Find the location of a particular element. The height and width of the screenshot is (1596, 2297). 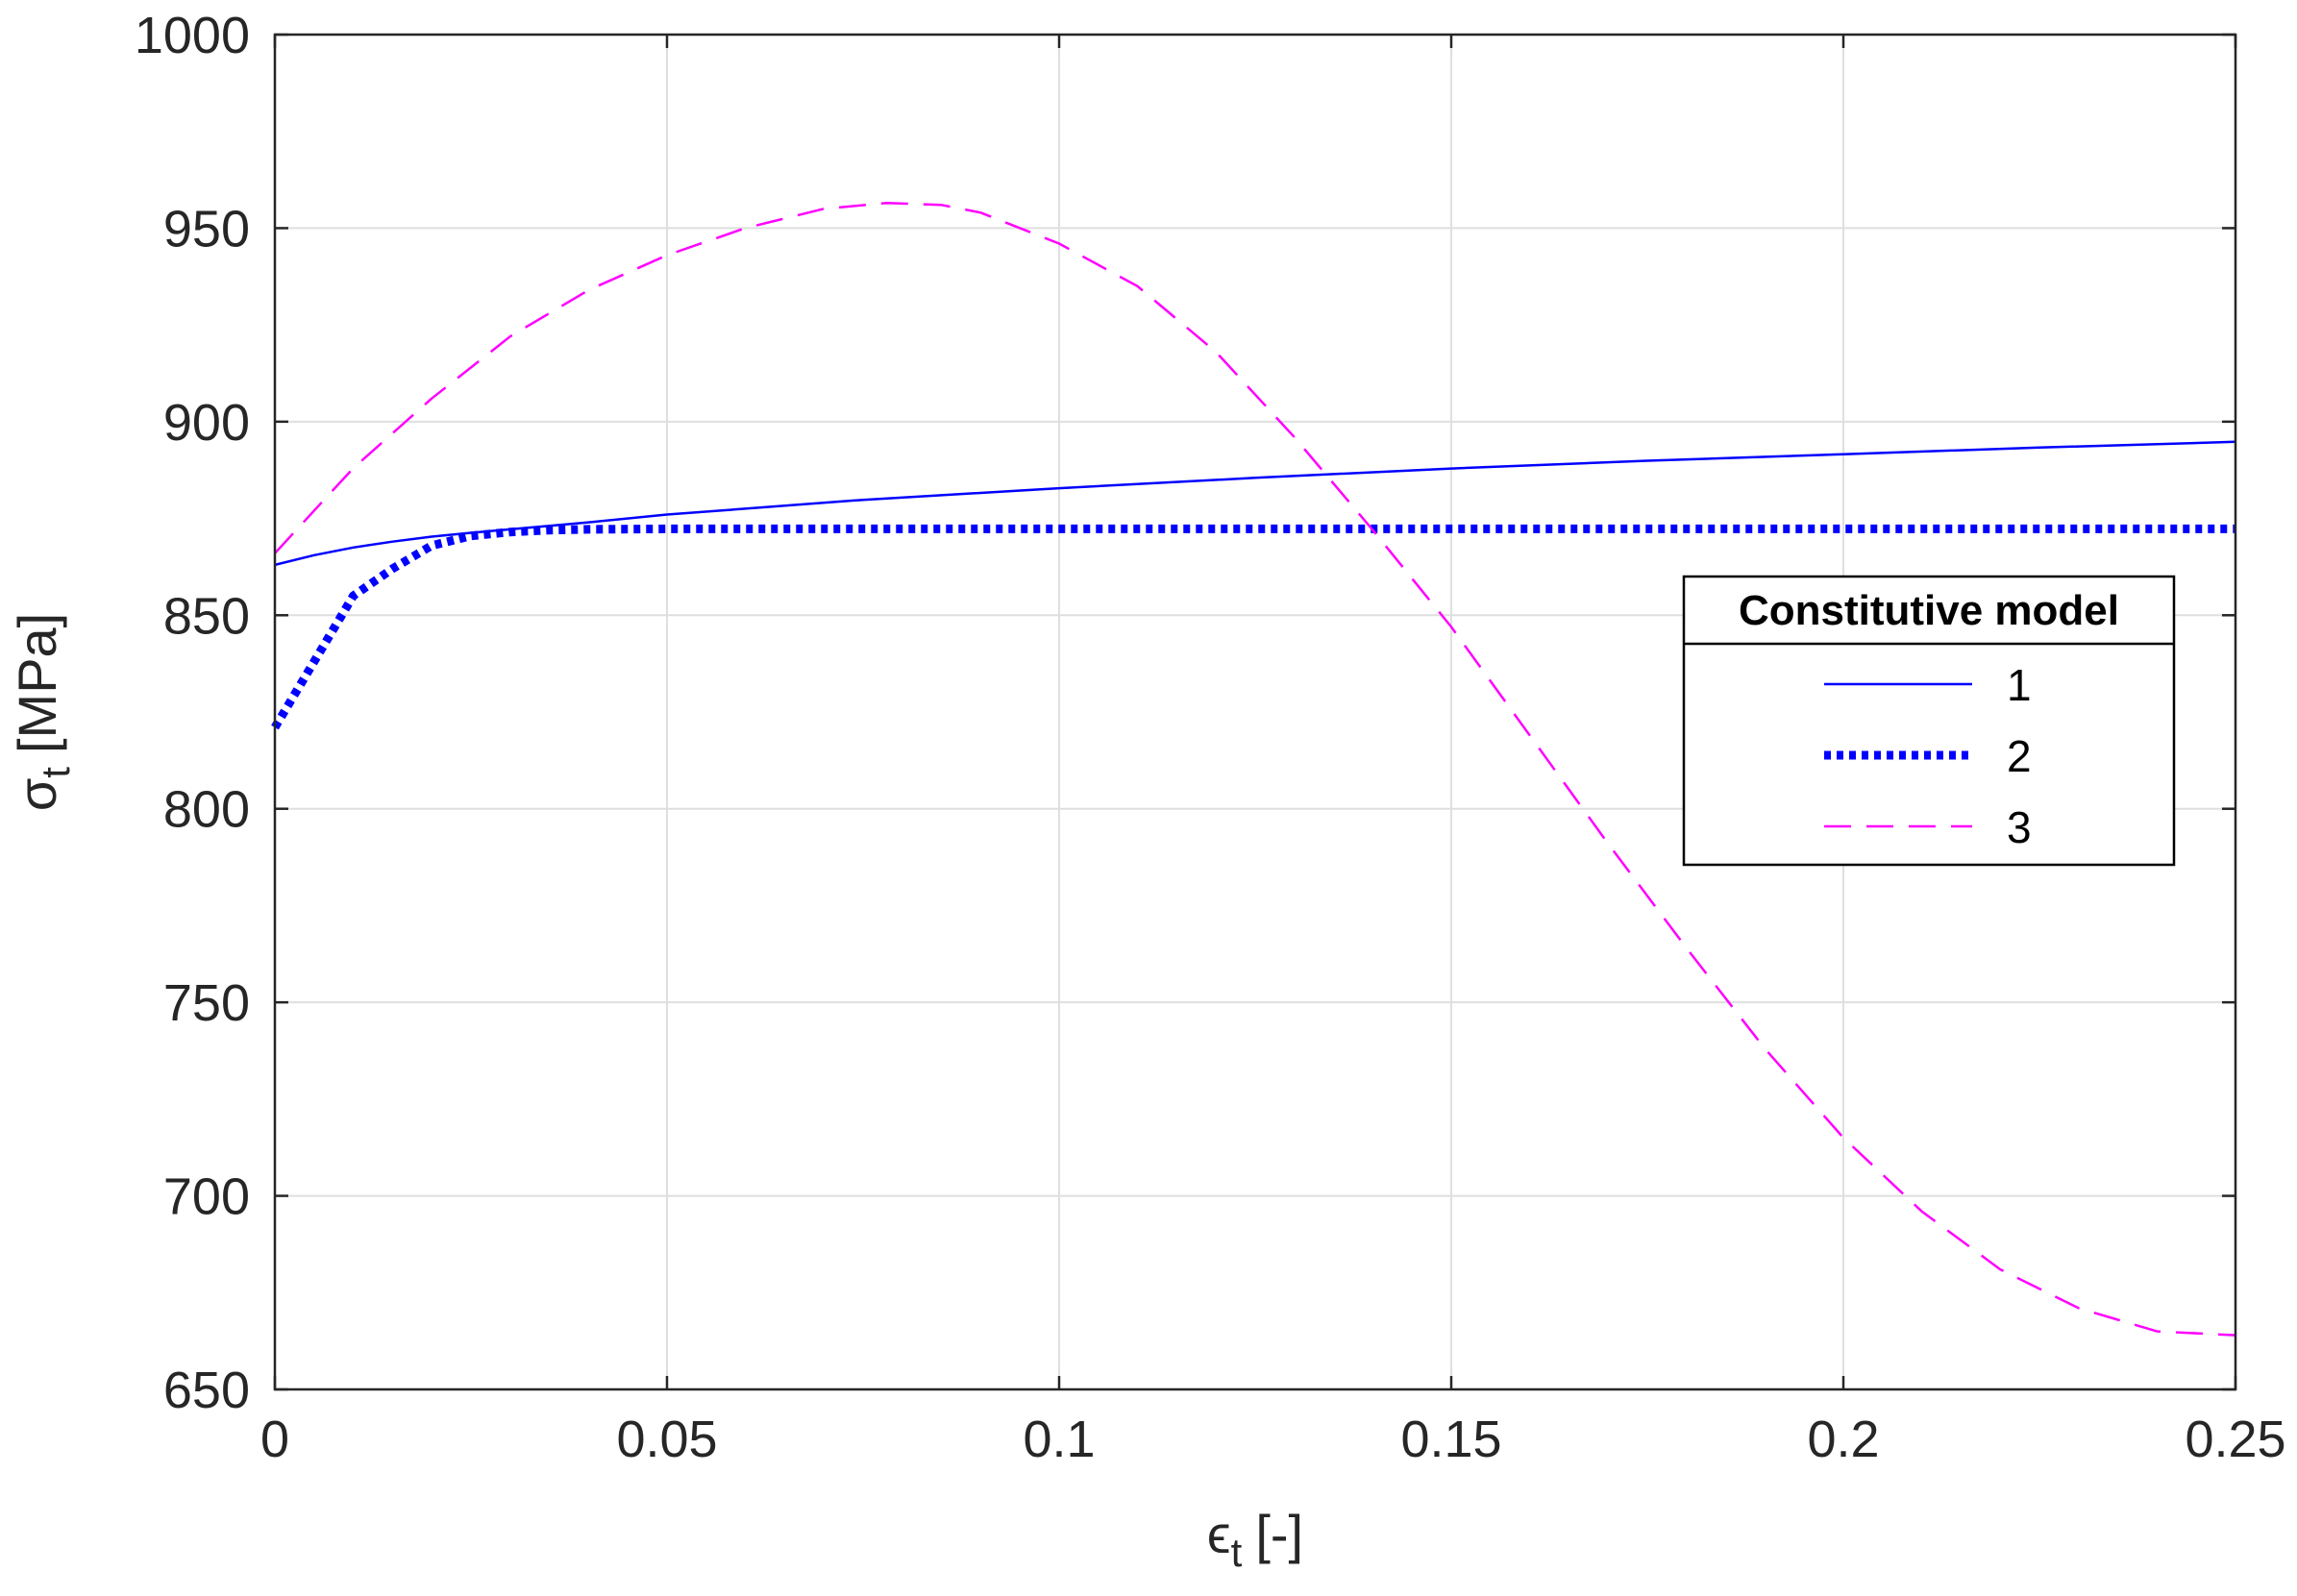

legend-box is located at coordinates (1929, 721).